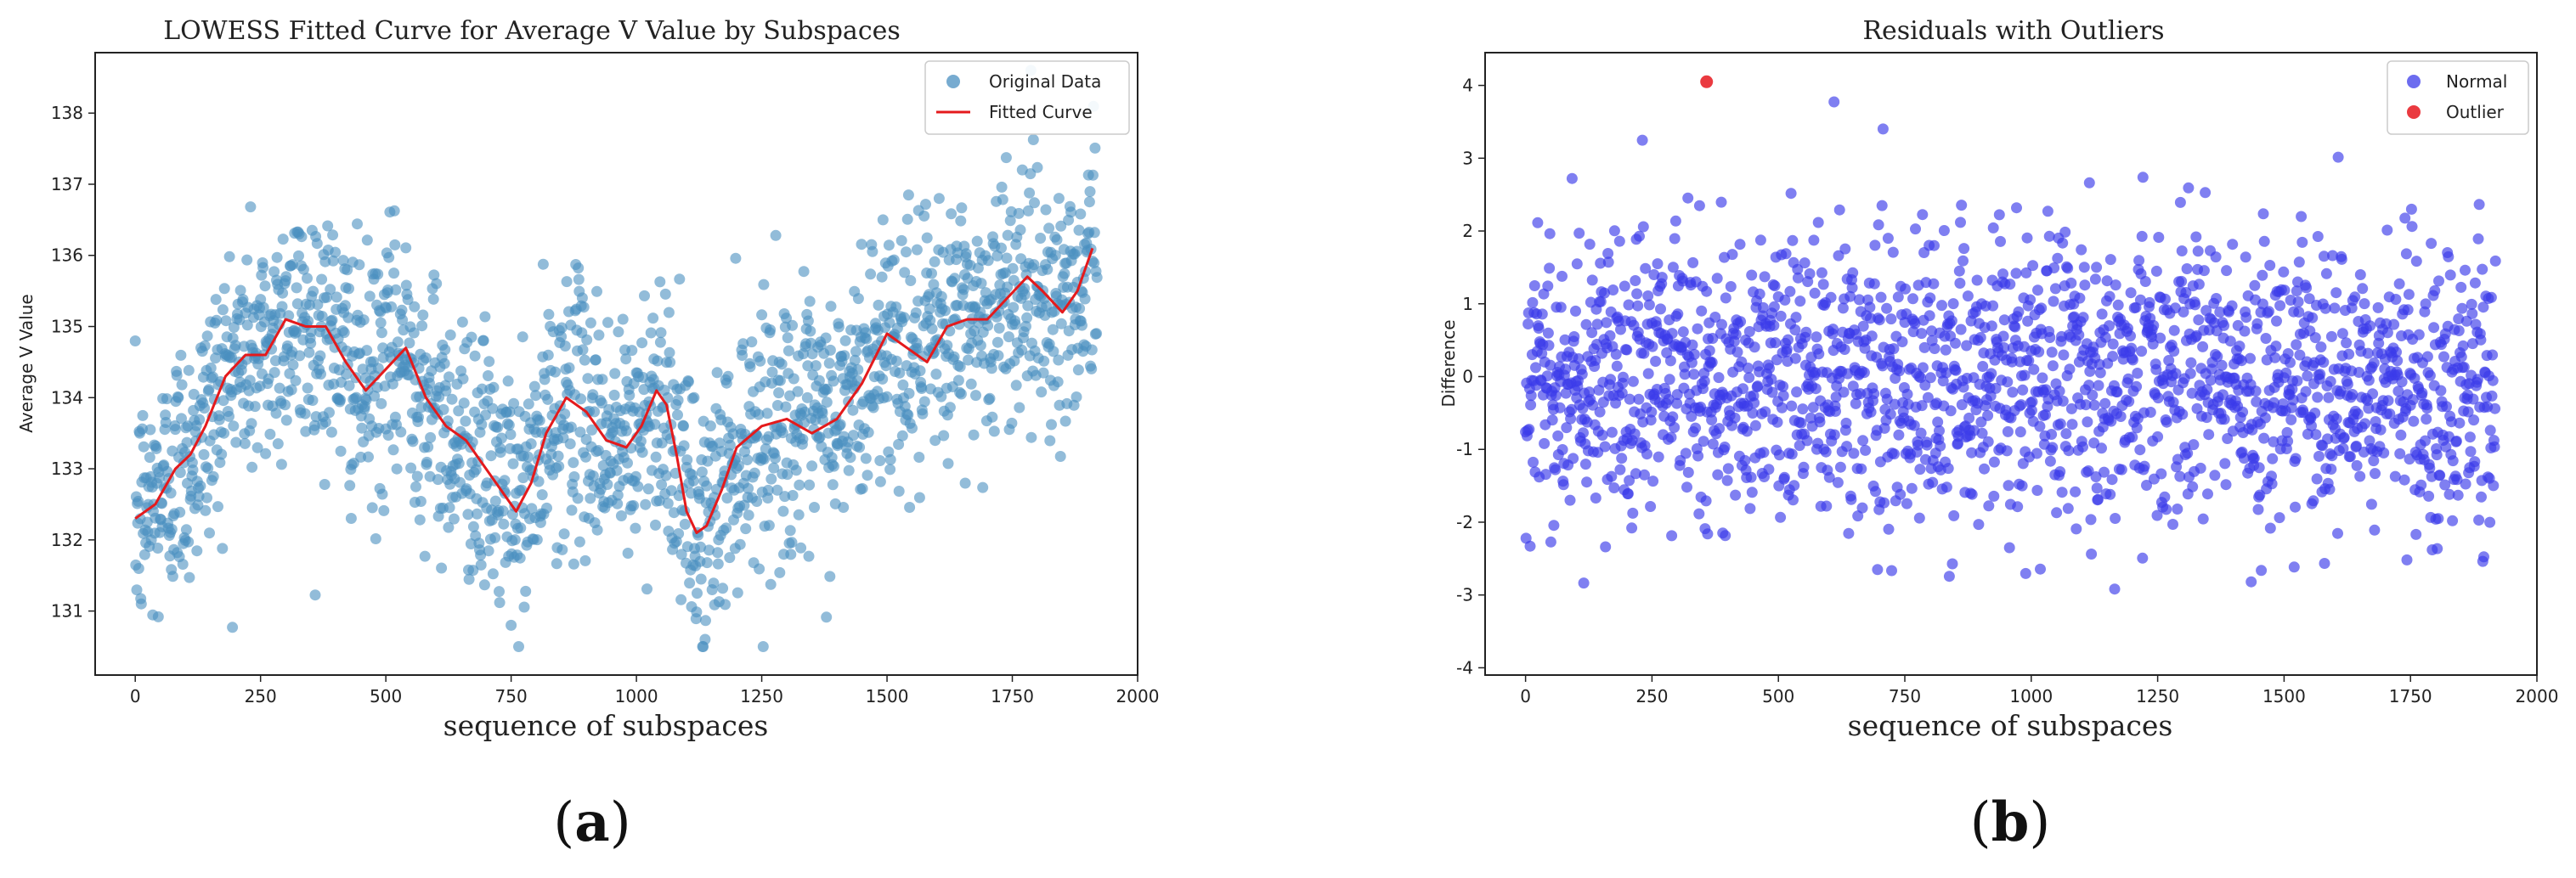 The height and width of the screenshot is (878, 2576). I want to click on y-tick-label: 132, so click(67, 540).